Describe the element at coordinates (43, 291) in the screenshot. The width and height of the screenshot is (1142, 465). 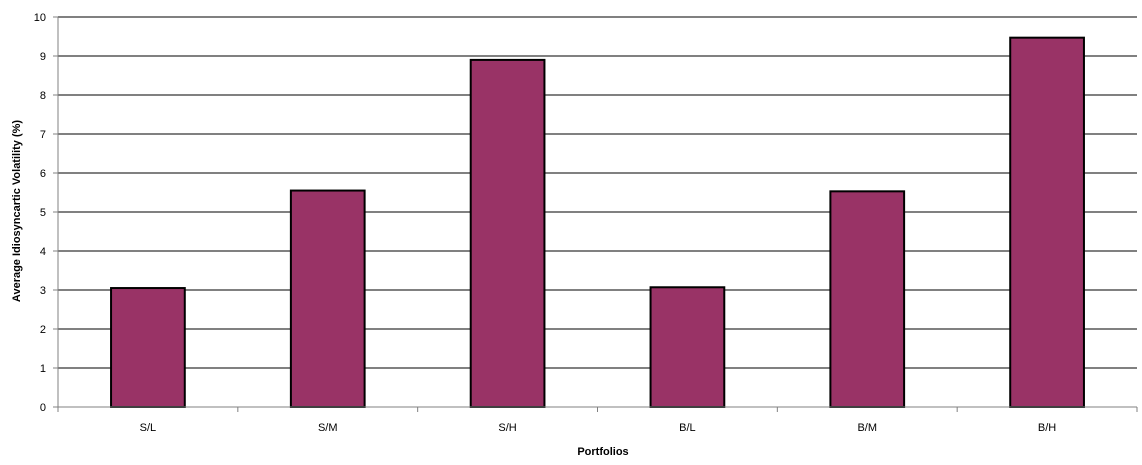
I see `y-tick-label: 3` at that location.